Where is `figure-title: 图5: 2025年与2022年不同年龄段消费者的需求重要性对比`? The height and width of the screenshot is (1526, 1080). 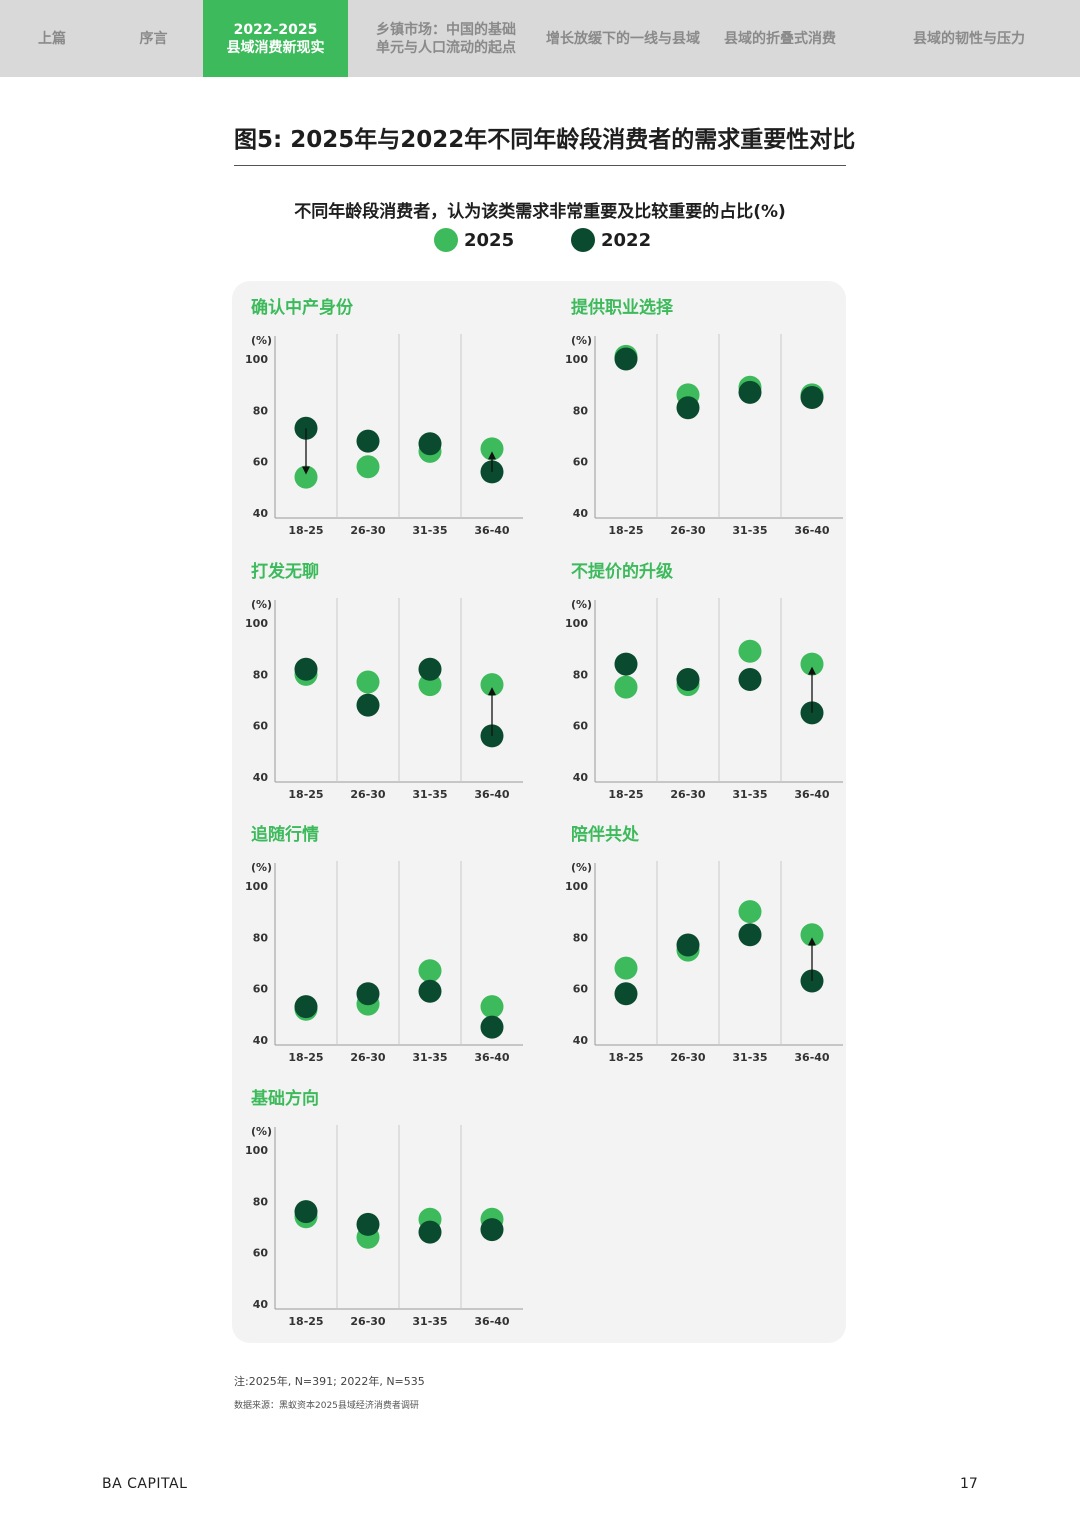
figure-title: 图5: 2025年与2022年不同年龄段消费者的需求重要性对比 is located at coordinates (545, 140).